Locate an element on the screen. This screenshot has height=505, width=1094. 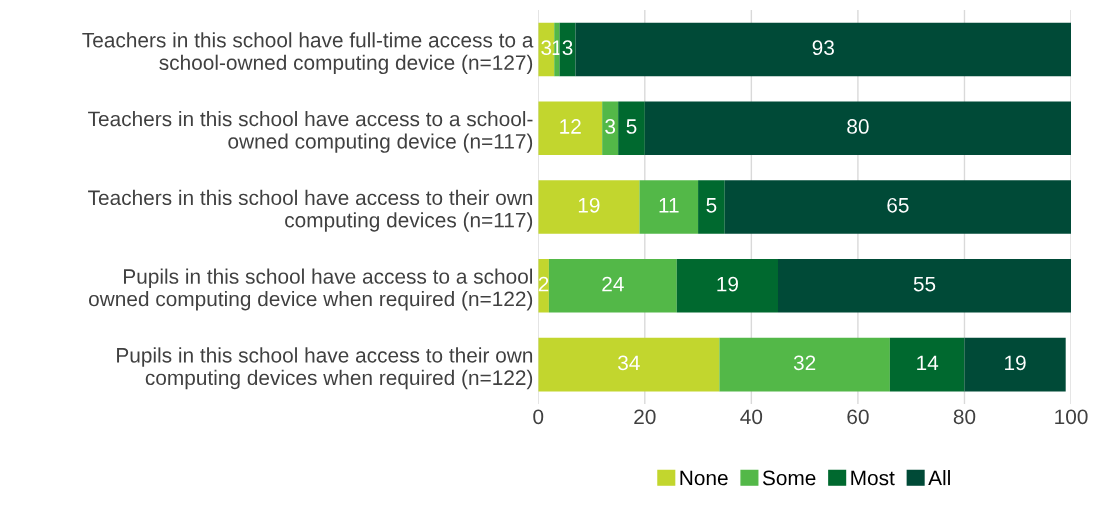
data-label: 2 is located at coordinates (543, 284).